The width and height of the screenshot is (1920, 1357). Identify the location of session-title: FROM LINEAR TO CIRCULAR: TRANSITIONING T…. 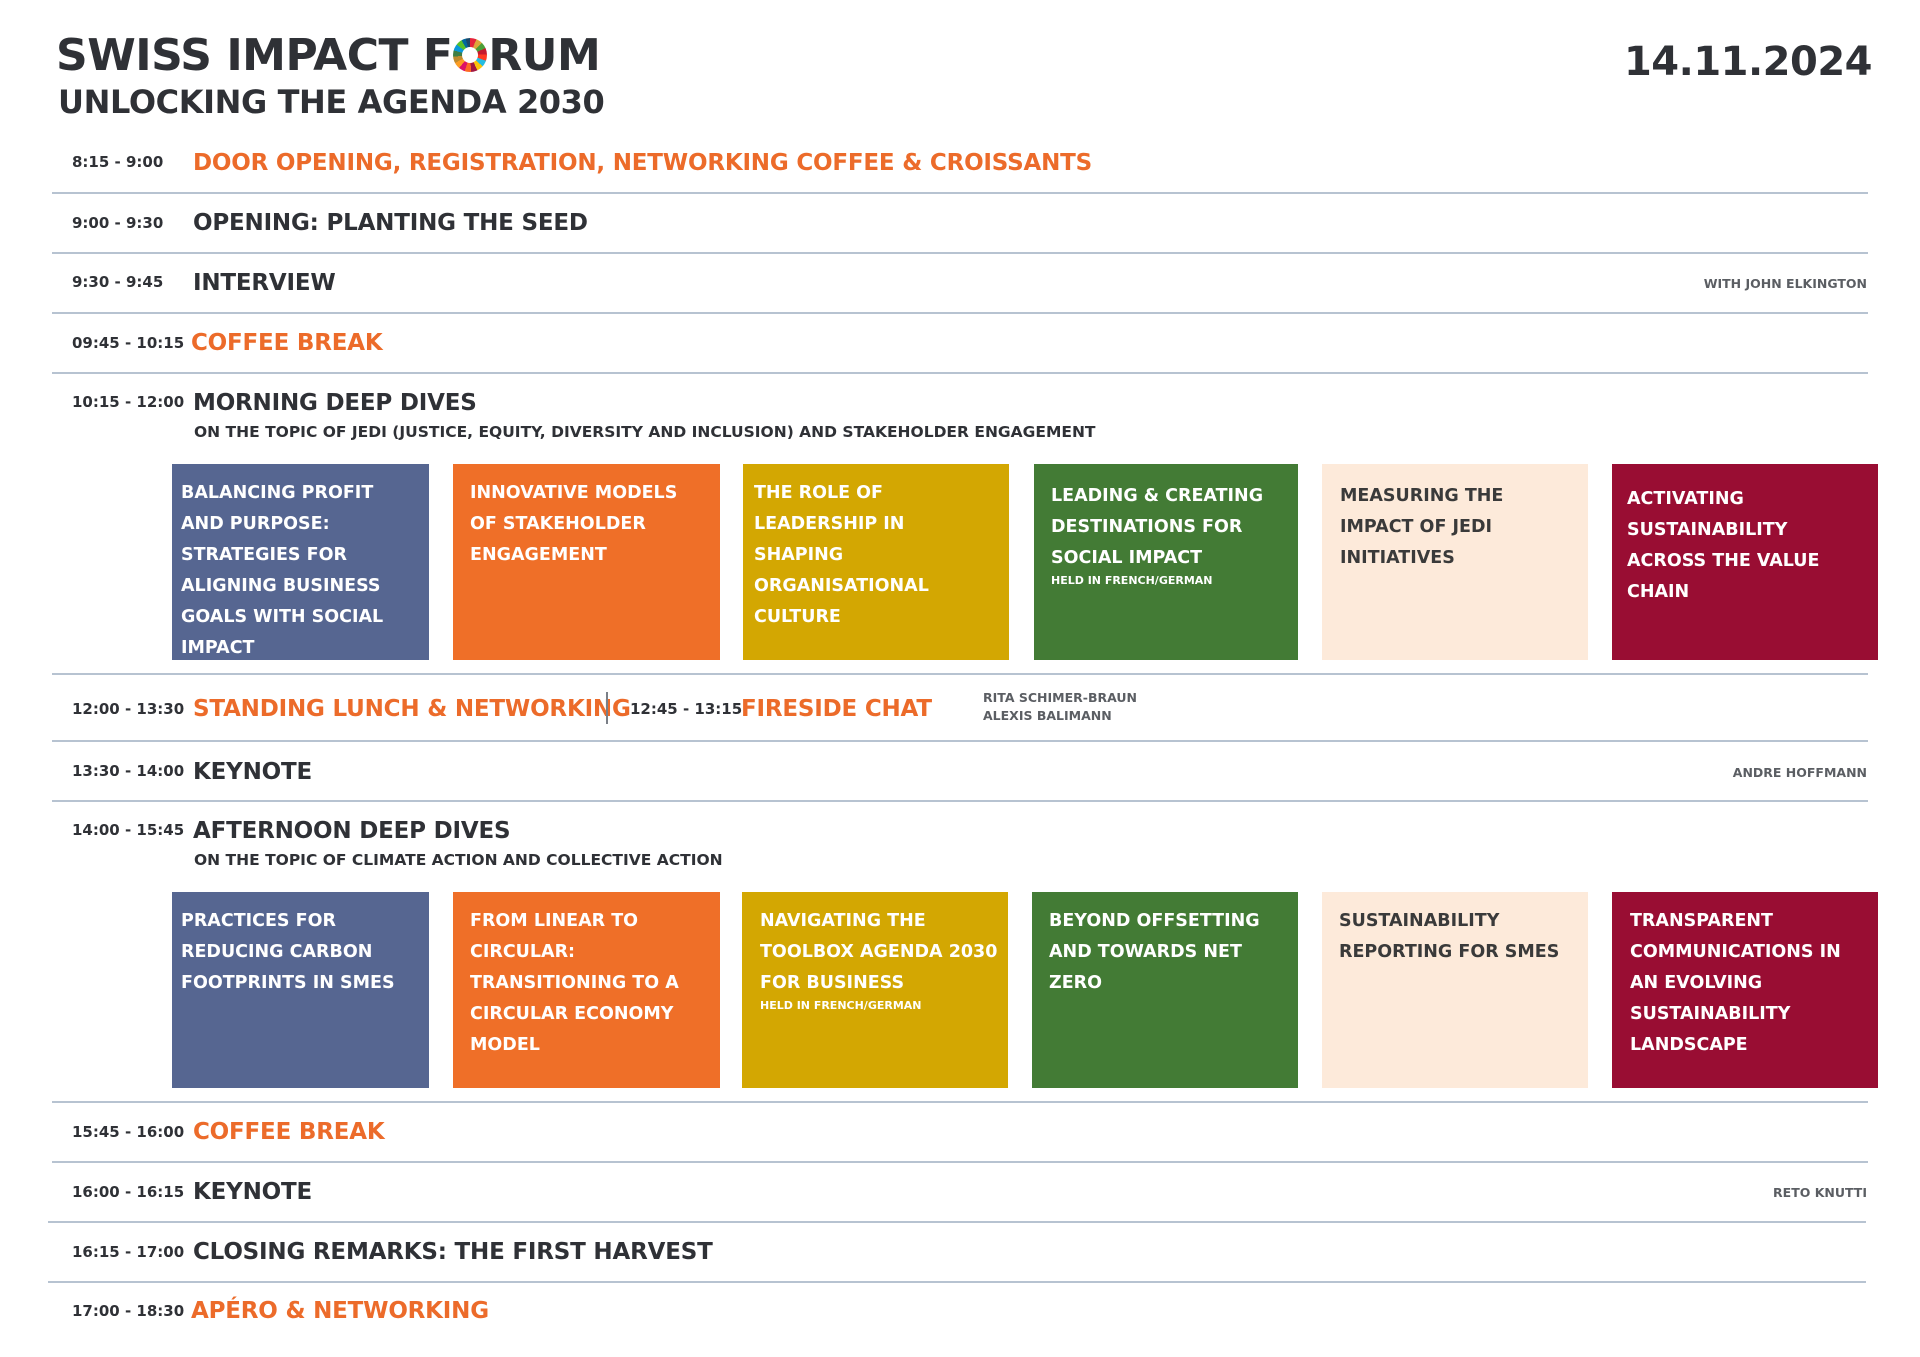
(574, 983).